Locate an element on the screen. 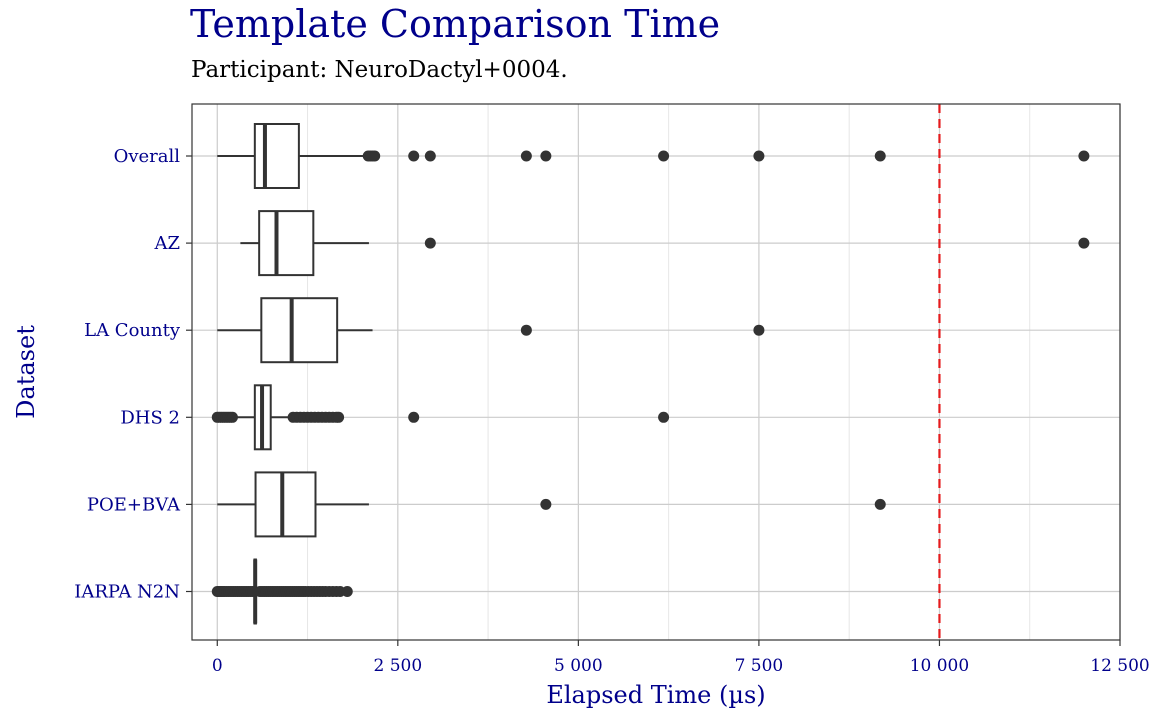  box-az is located at coordinates (304, 243).